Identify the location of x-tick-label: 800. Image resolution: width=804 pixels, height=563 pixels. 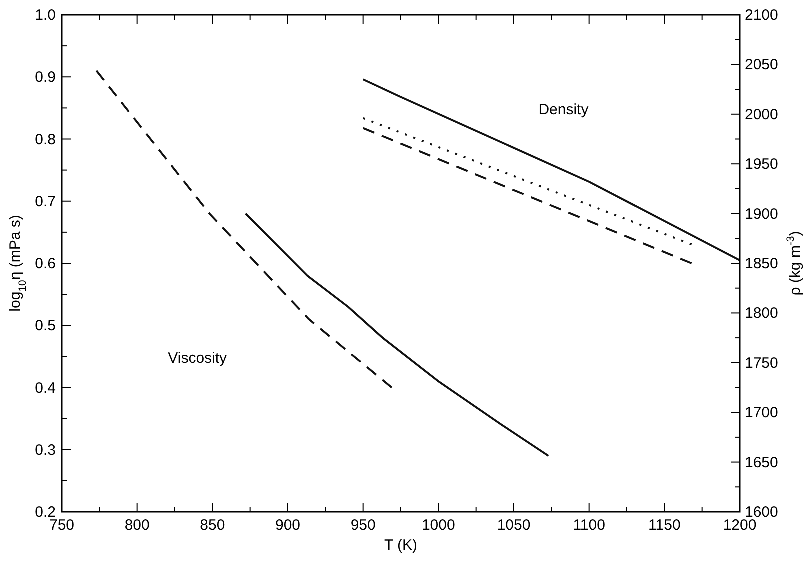
(137, 525).